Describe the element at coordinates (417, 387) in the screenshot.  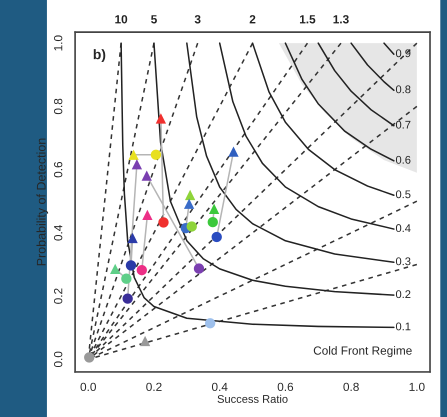
I see `x-tick-label: 1.0` at that location.